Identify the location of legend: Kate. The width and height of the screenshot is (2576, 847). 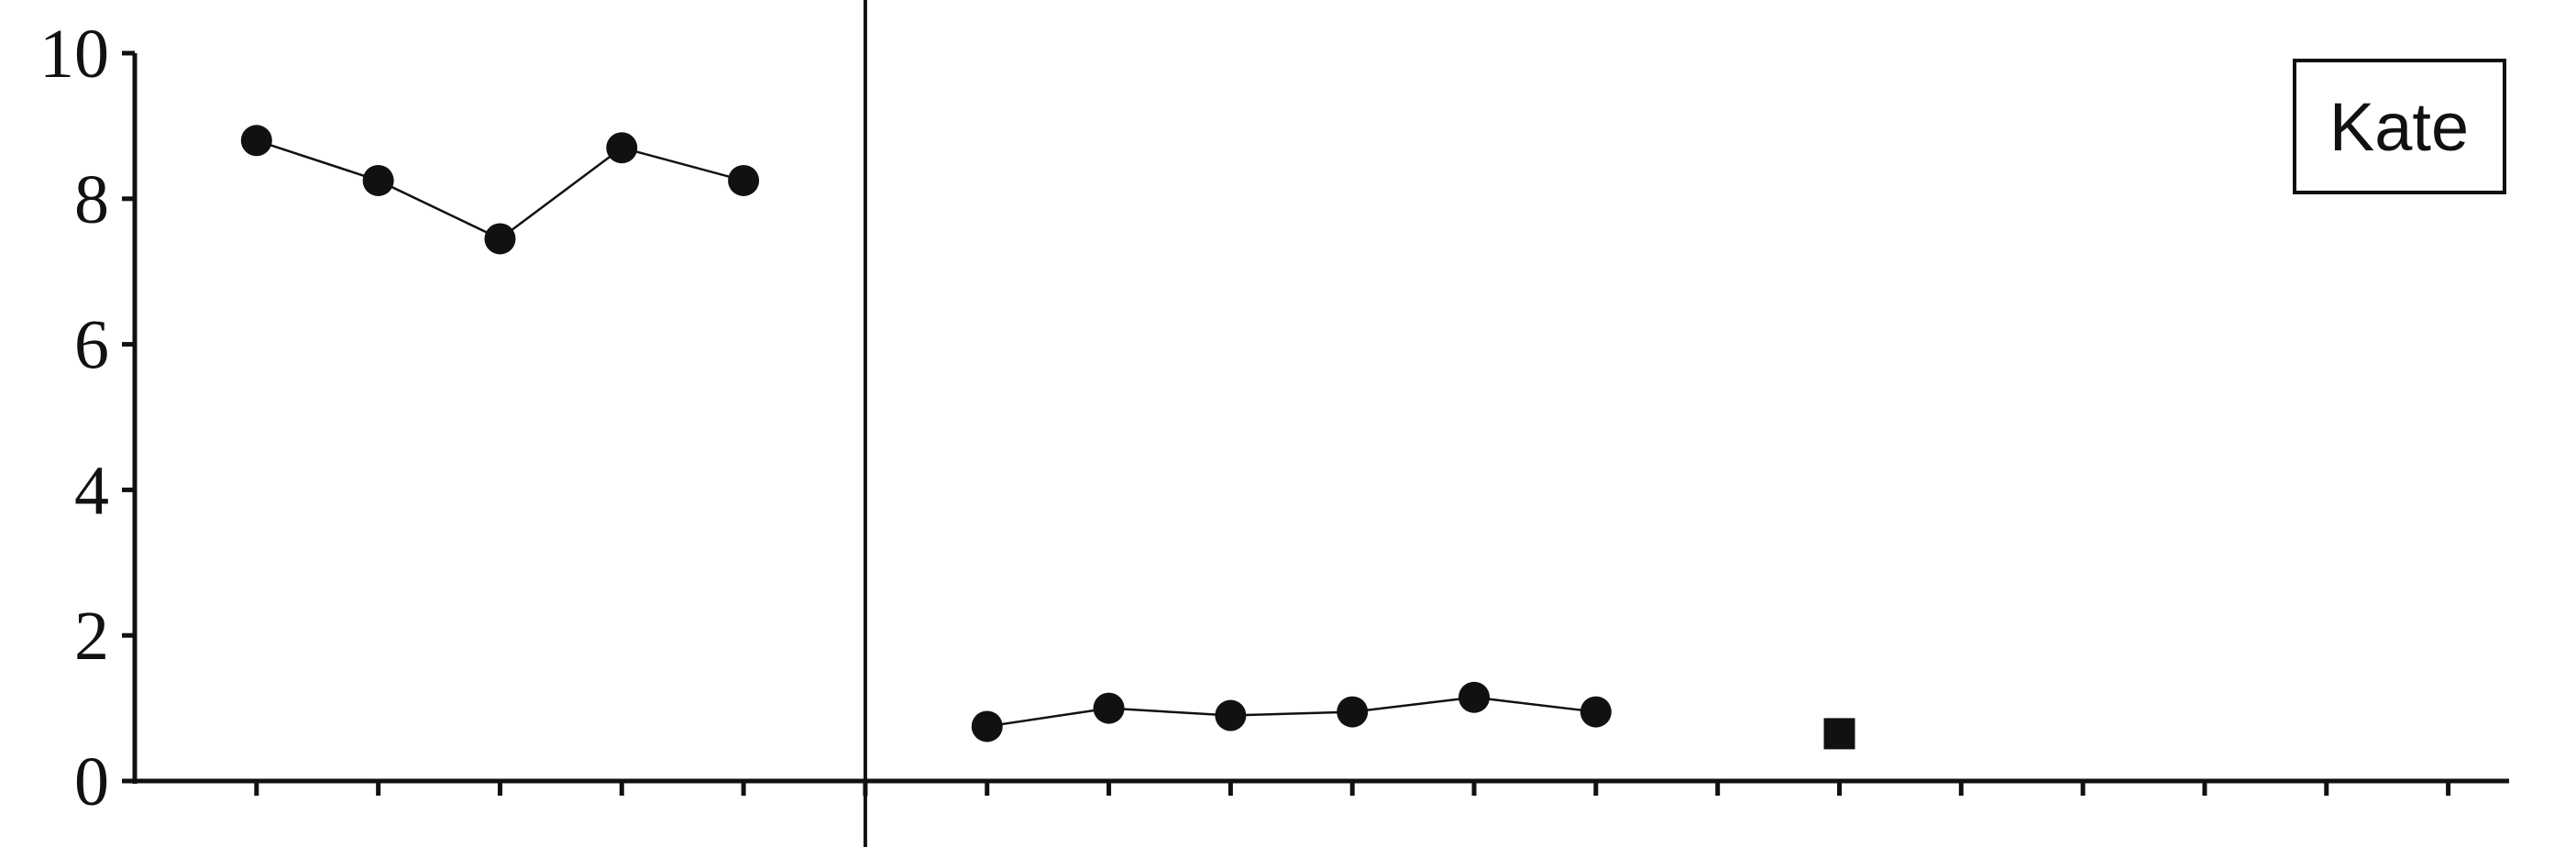
(2399, 126).